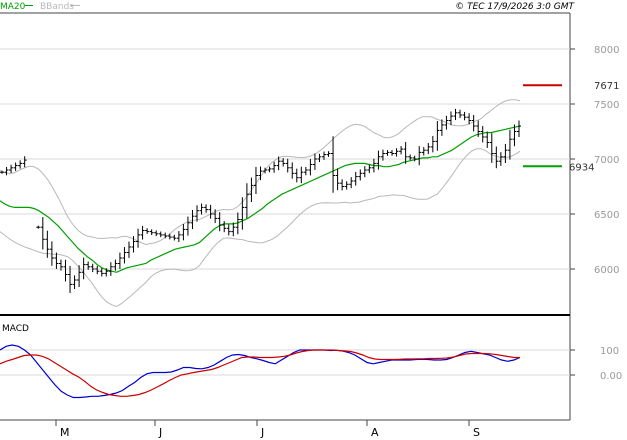 Image resolution: width=627 pixels, height=440 pixels. Describe the element at coordinates (375, 432) in the screenshot. I see `x-tick-label: A` at that location.